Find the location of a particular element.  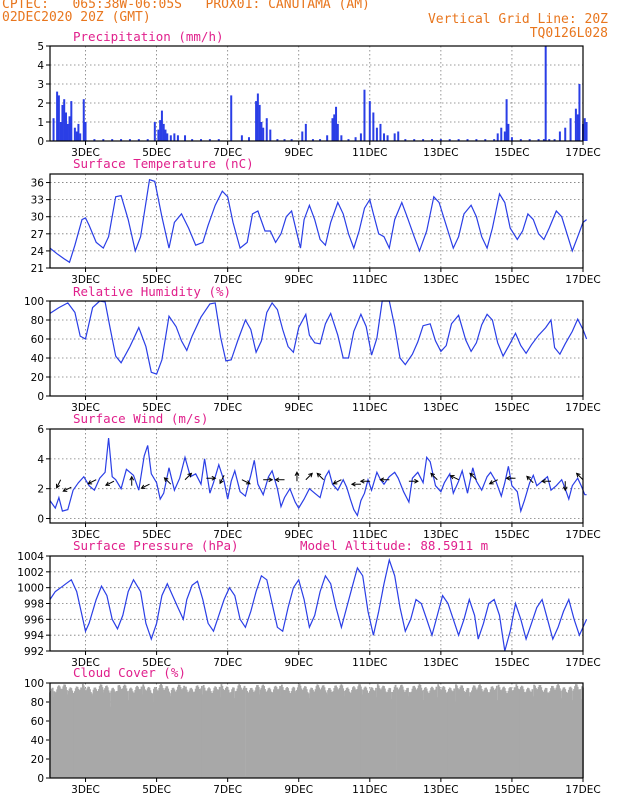

wind-xtick-label: 7DEC is located at coordinates (227, 535).